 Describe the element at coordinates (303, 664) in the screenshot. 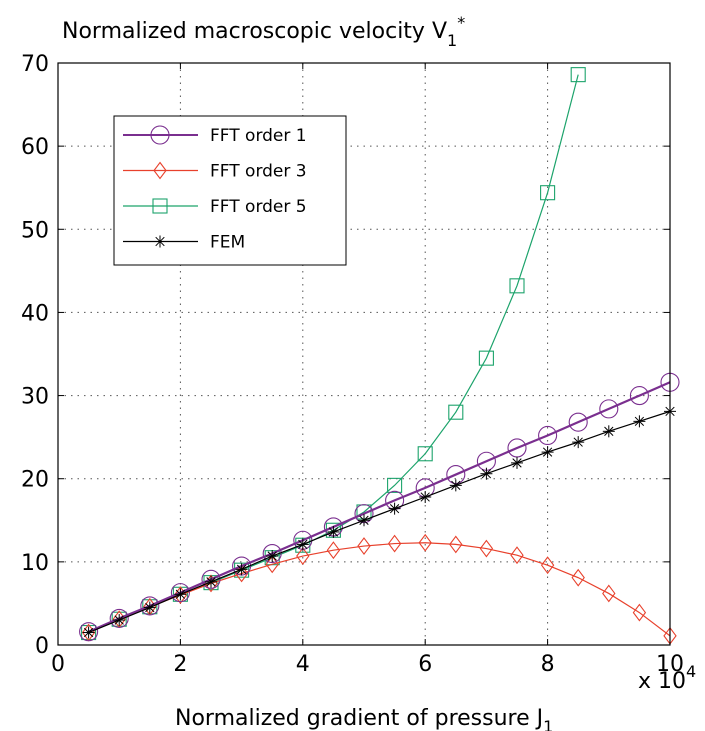

I see `x-tick-label: 4` at that location.